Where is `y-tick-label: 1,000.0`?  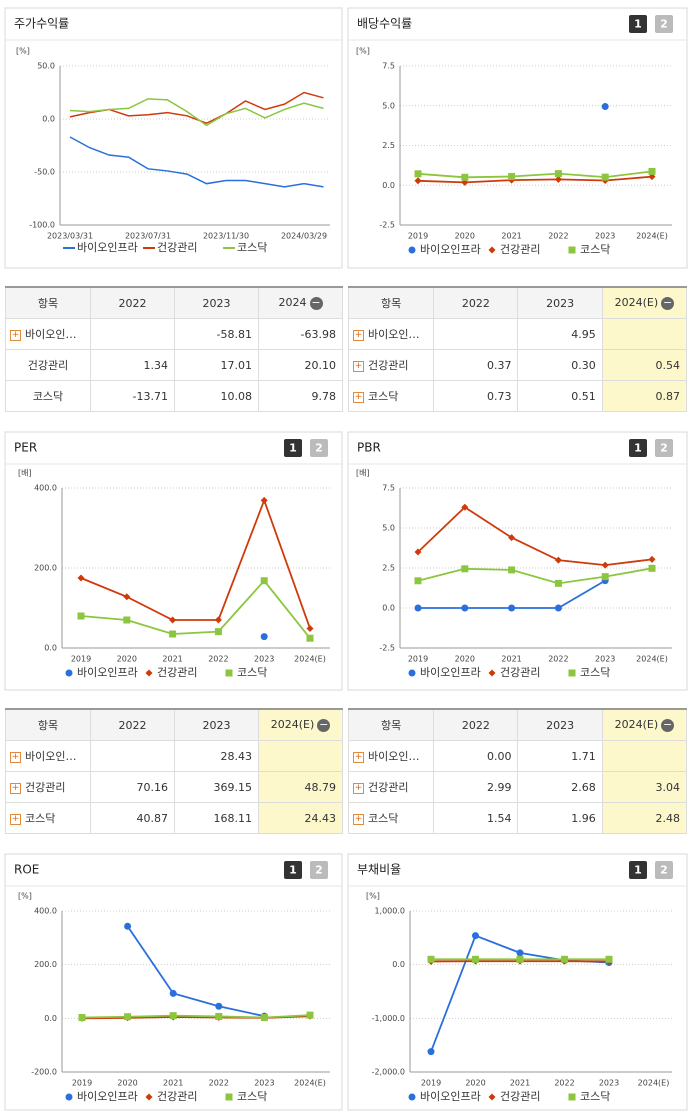
y-tick-label: 1,000.0 is located at coordinates (389, 911).